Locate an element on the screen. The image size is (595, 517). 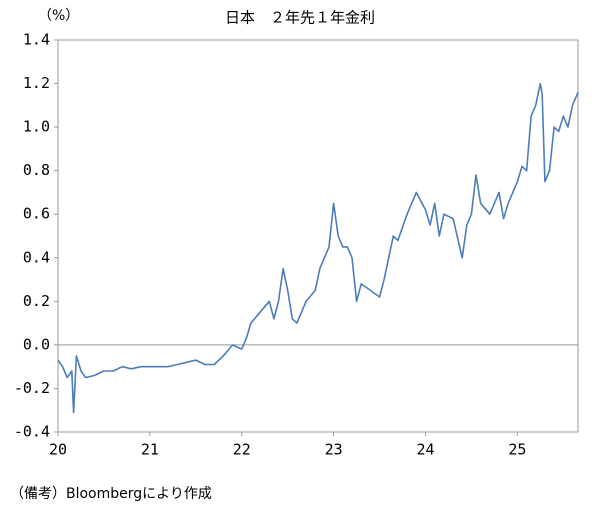
x-tick-label: 20 is located at coordinates (58, 450).